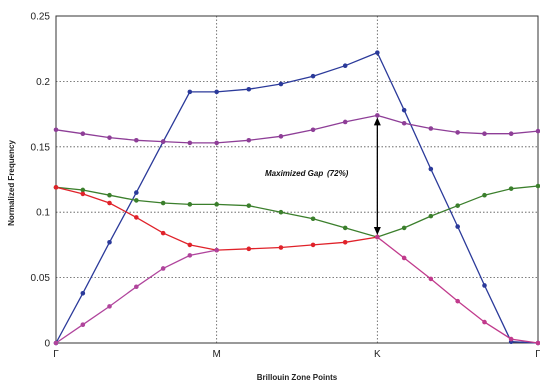 This screenshot has height=391, width=540. I want to click on y-tick-label: 0.2, so click(43, 82).